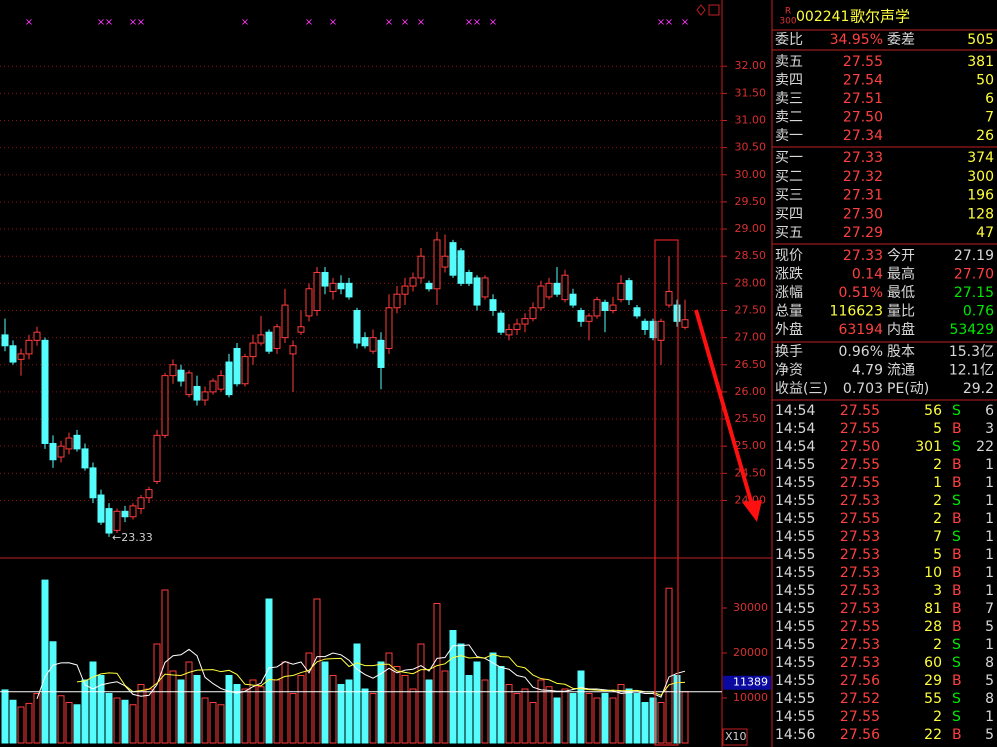  I want to click on label: 收益(三), so click(801, 389).